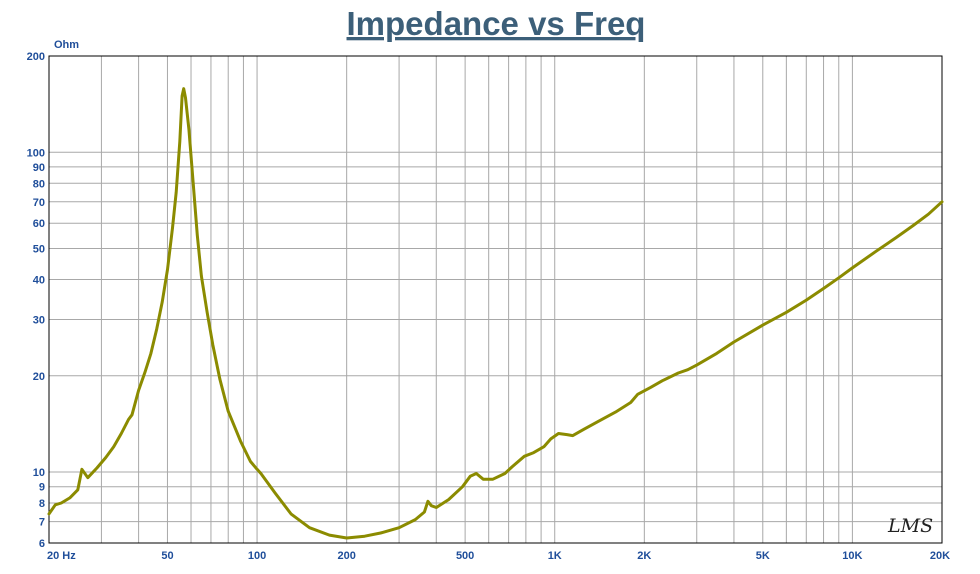 The height and width of the screenshot is (574, 980). What do you see at coordinates (39, 250) in the screenshot?
I see `y-tick-label: 50` at bounding box center [39, 250].